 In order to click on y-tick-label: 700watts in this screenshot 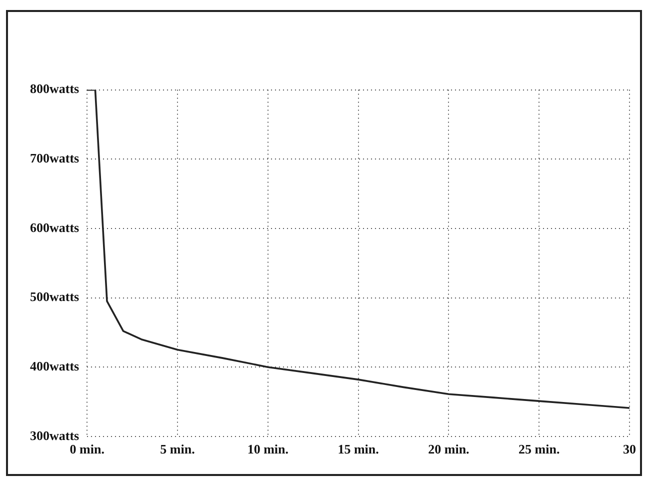, I will do `click(55, 158)`.